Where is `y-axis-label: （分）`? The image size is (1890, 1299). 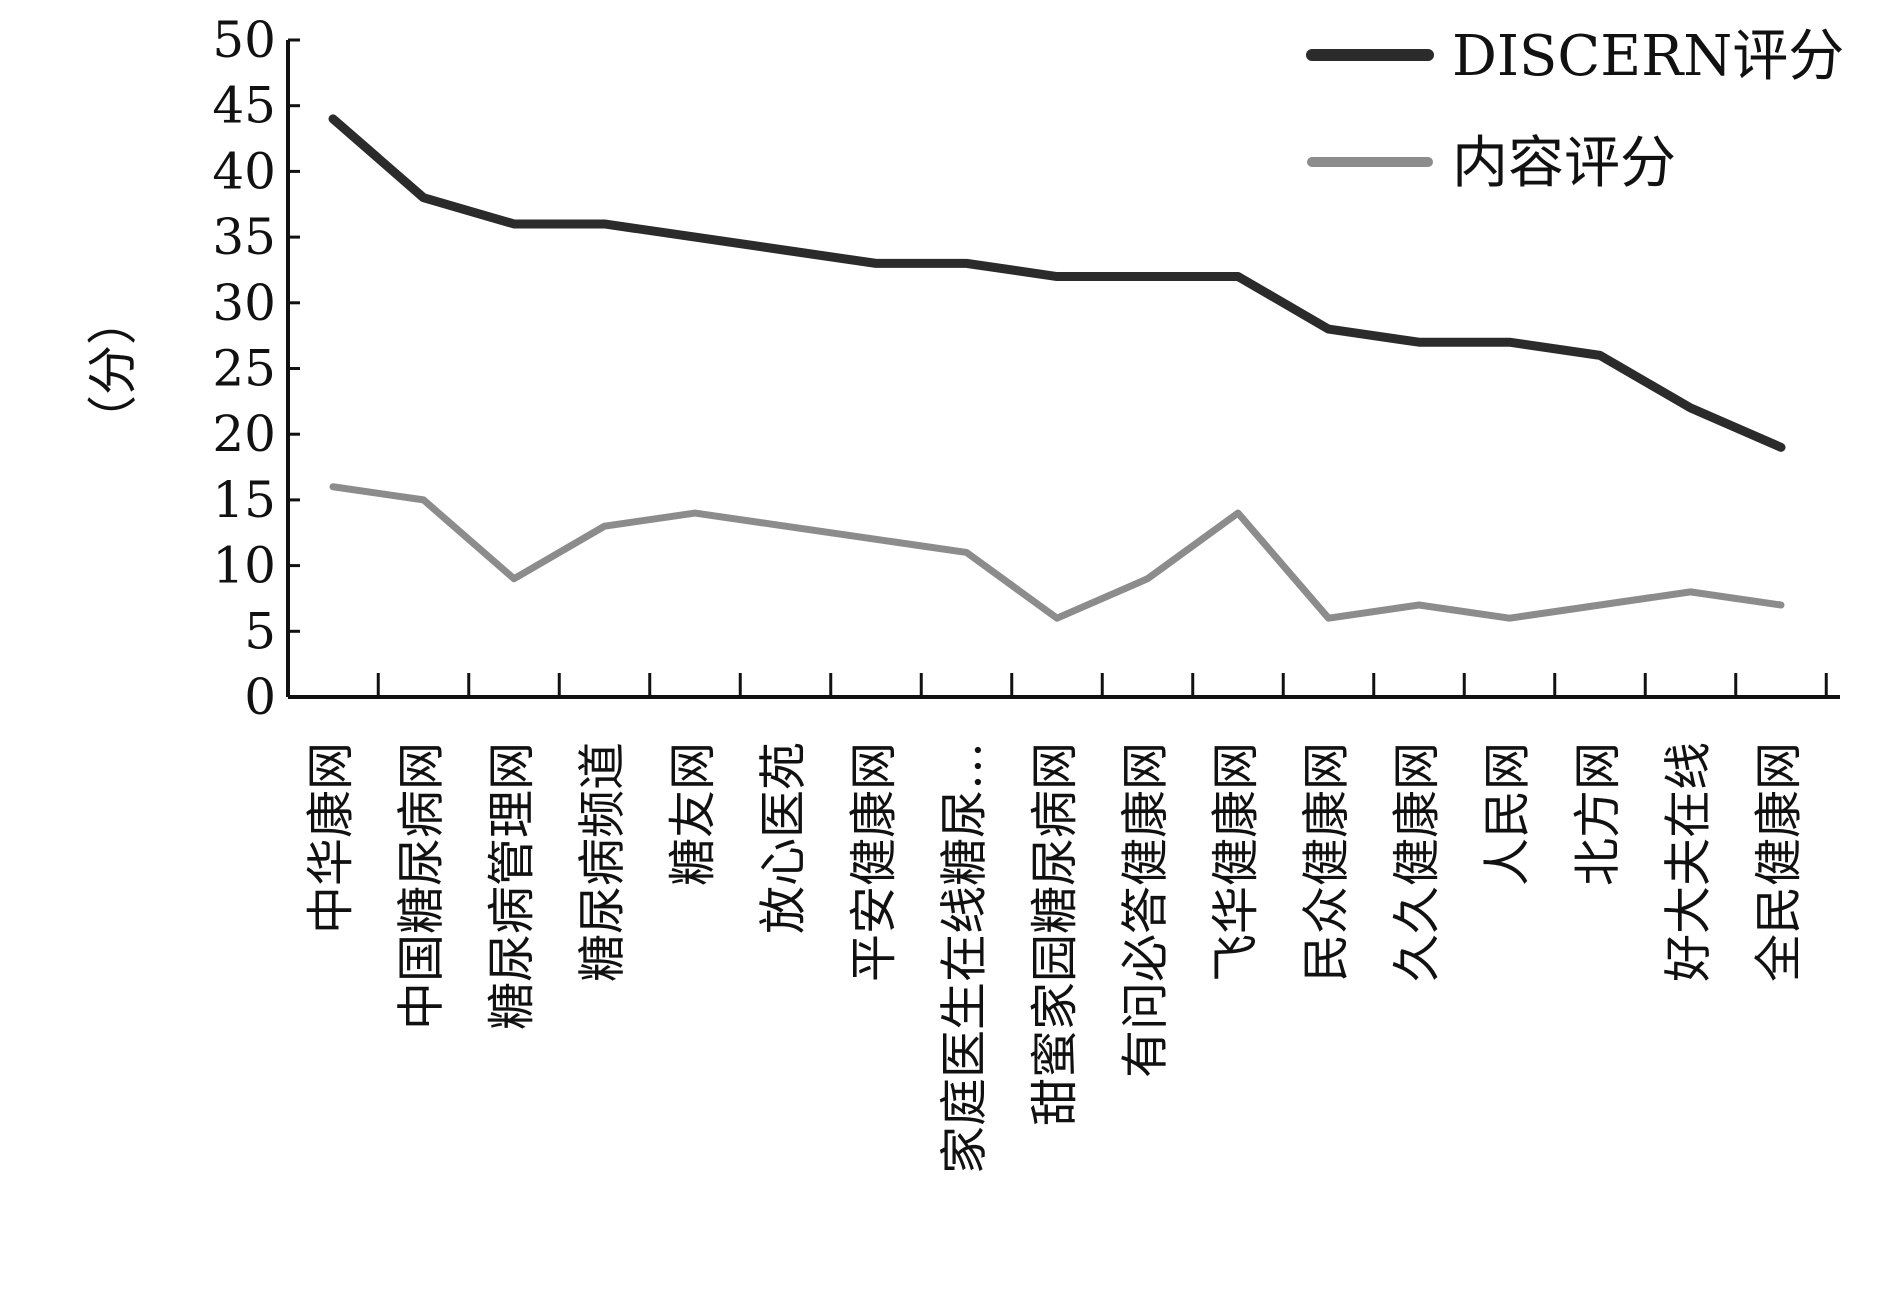 y-axis-label: （分） is located at coordinates (113, 370).